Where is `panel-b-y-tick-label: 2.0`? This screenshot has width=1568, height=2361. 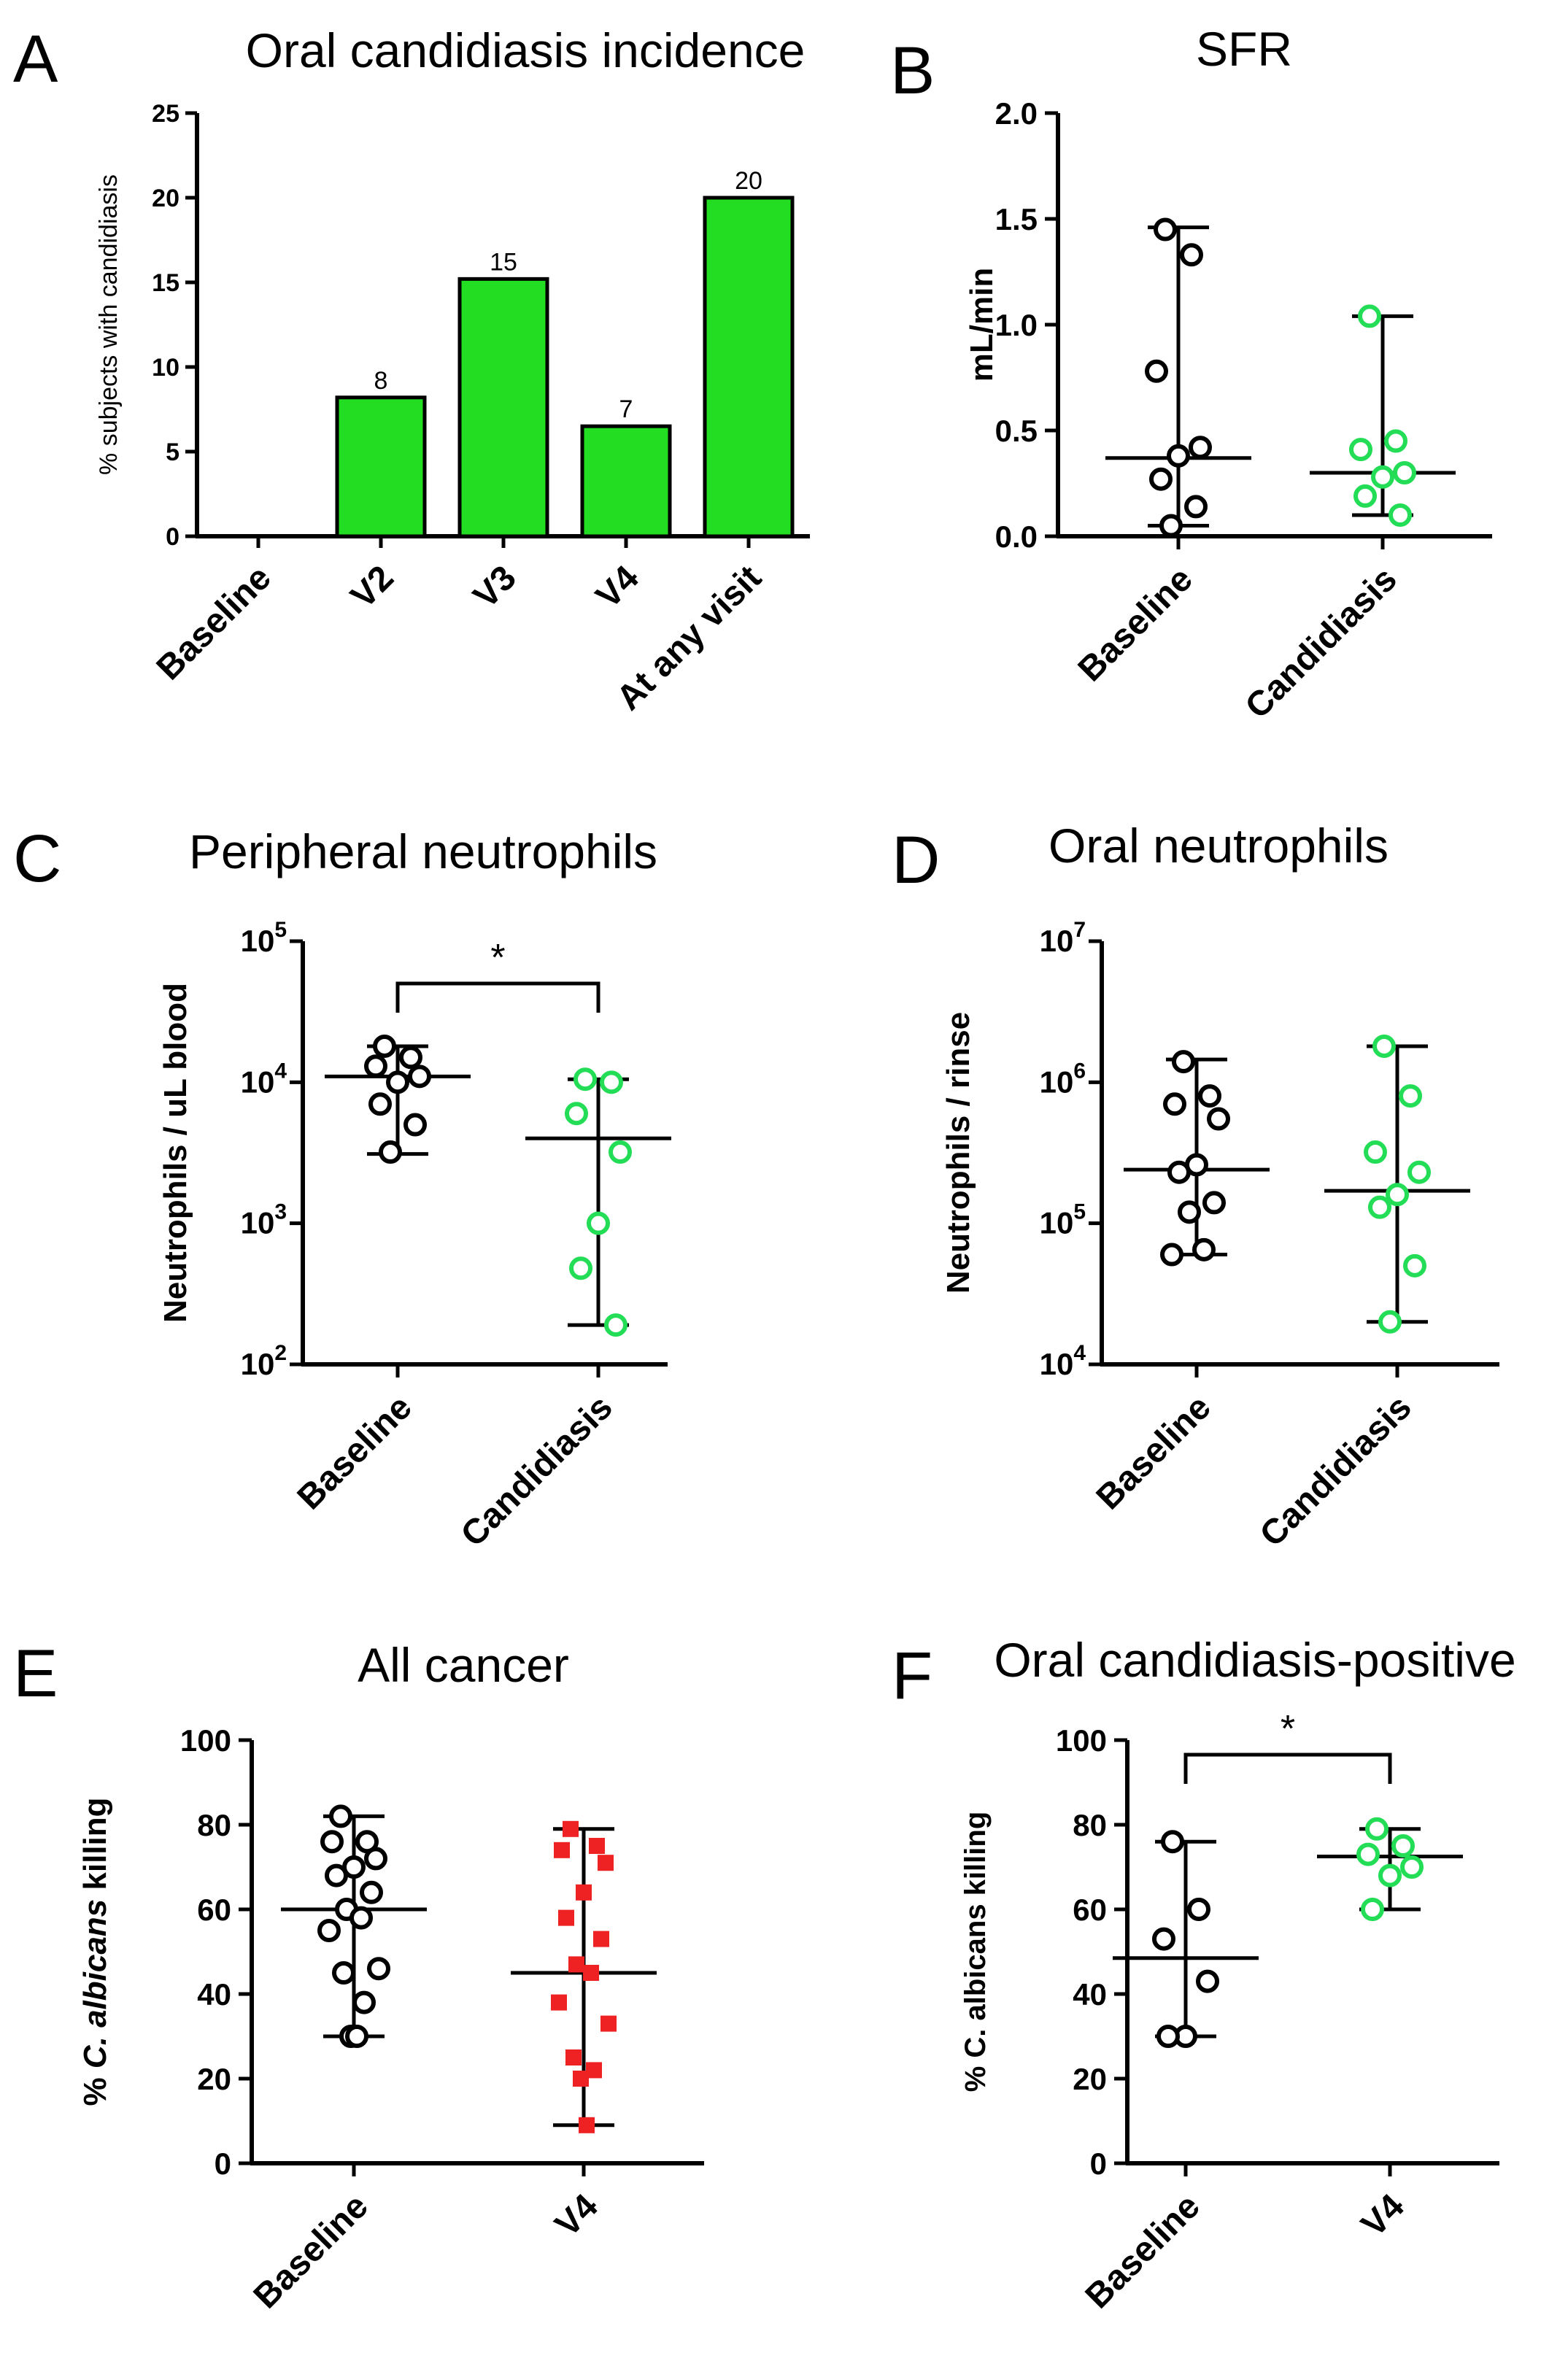 panel-b-y-tick-label: 2.0 is located at coordinates (1016, 113).